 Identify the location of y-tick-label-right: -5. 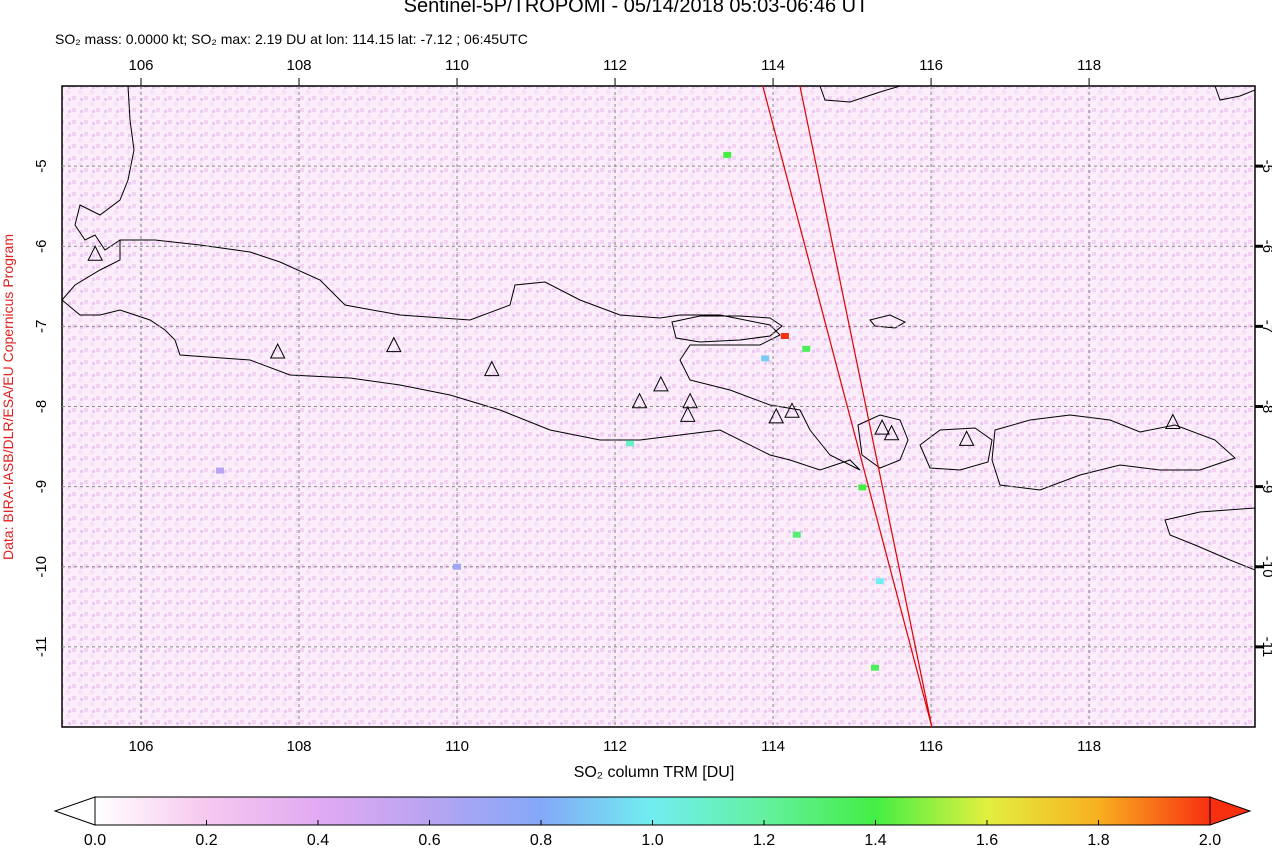
(1265, 165).